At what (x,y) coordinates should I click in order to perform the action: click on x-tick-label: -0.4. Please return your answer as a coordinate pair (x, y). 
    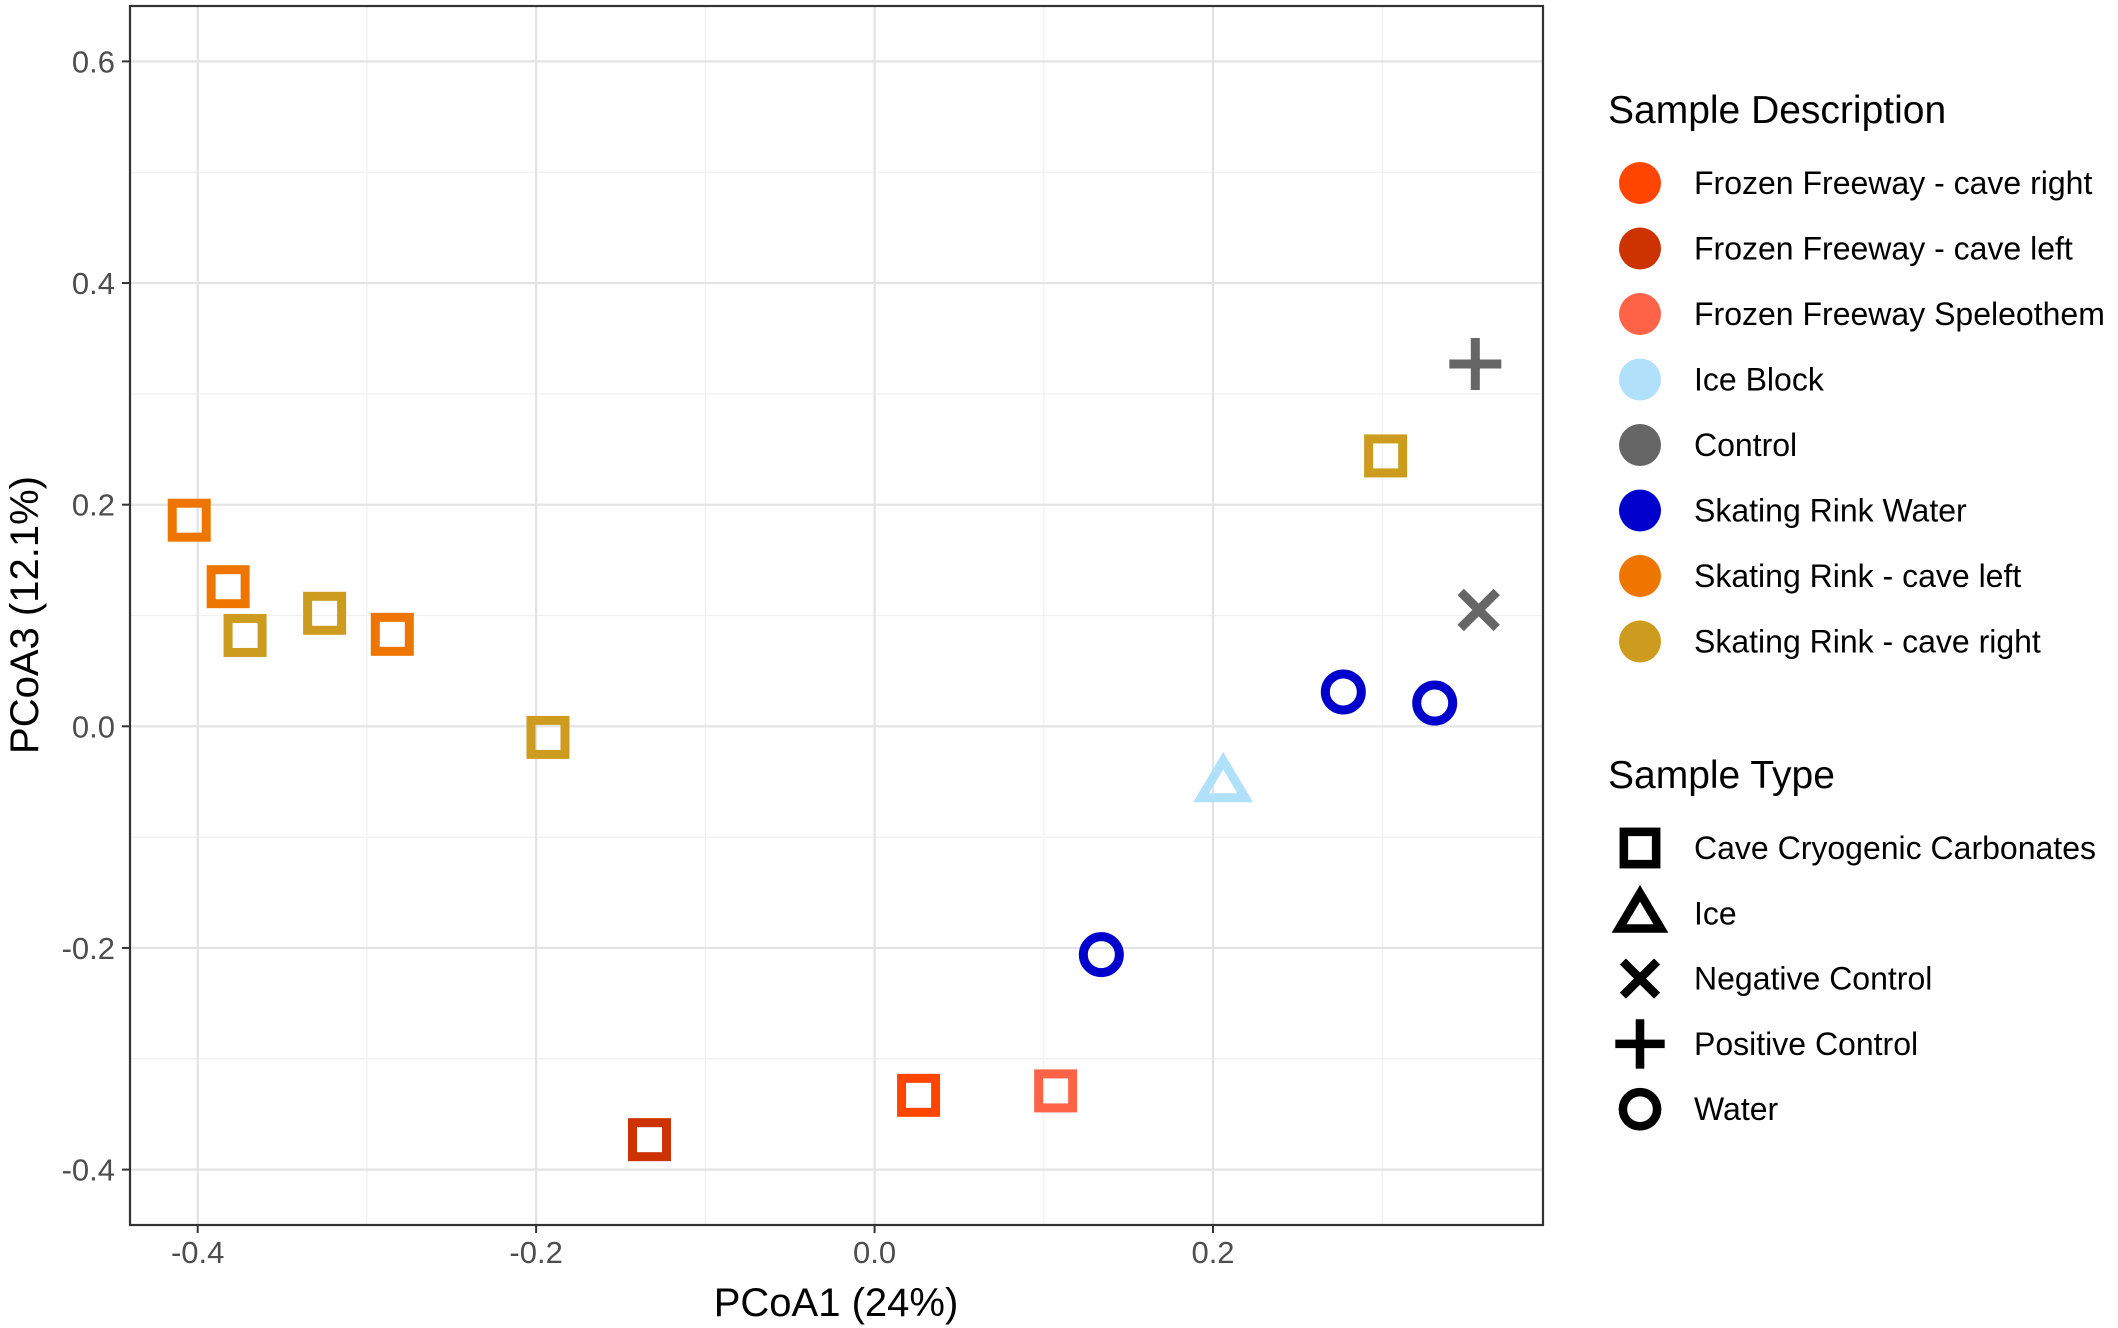
    Looking at the image, I should click on (197, 1252).